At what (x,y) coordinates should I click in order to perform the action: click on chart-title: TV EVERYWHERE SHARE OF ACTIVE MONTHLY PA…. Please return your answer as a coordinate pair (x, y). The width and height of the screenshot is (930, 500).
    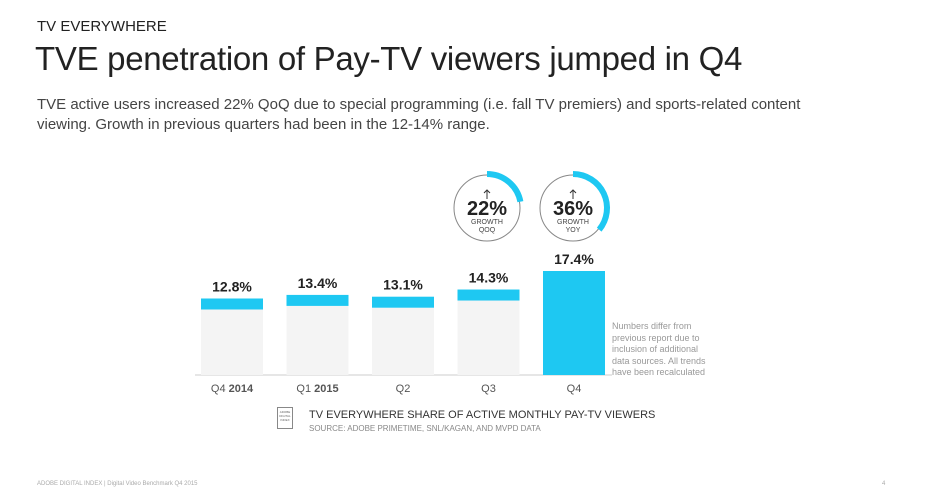
    Looking at the image, I should click on (482, 415).